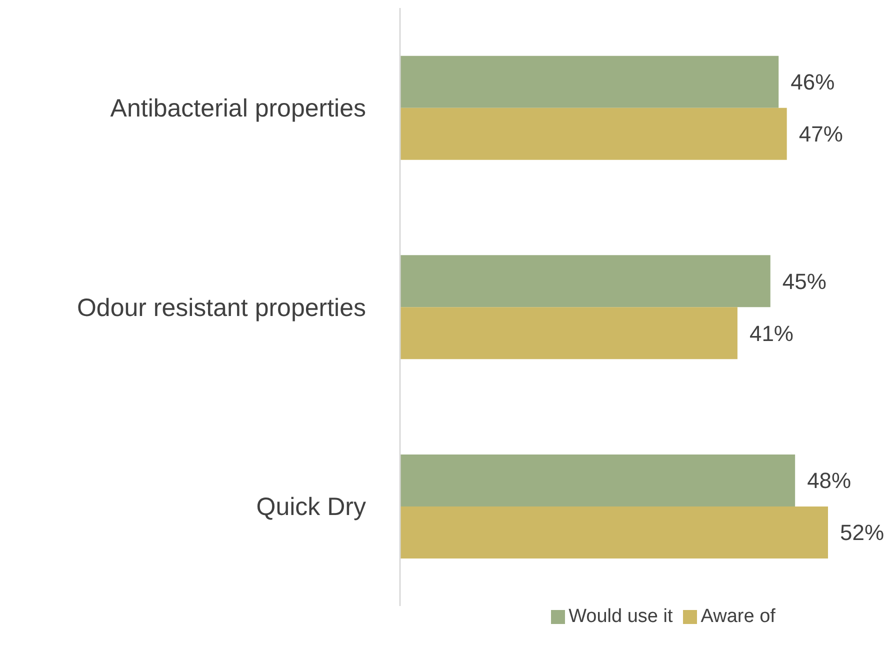  Describe the element at coordinates (812, 82) in the screenshot. I see `data-label: 46%` at that location.